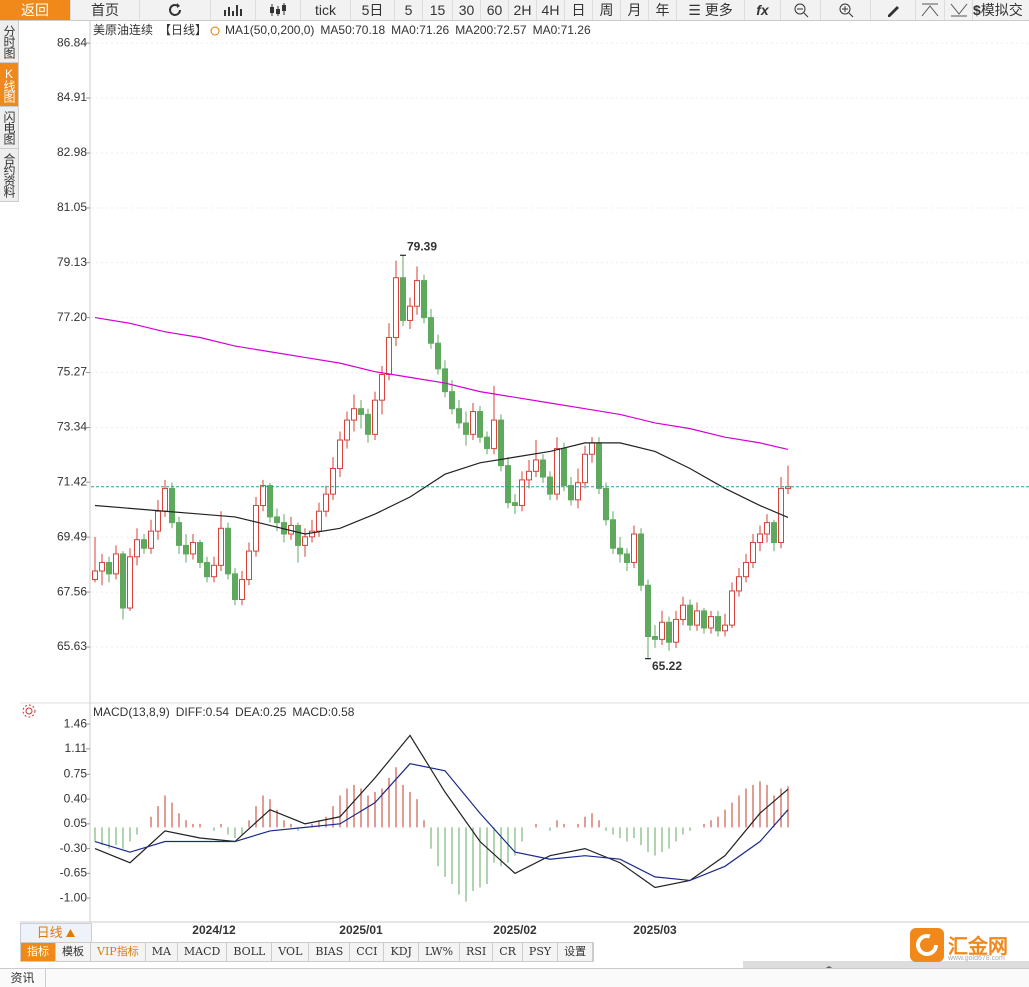 This screenshot has height=987, width=1029. I want to click on home-button: 首页, so click(105, 10).